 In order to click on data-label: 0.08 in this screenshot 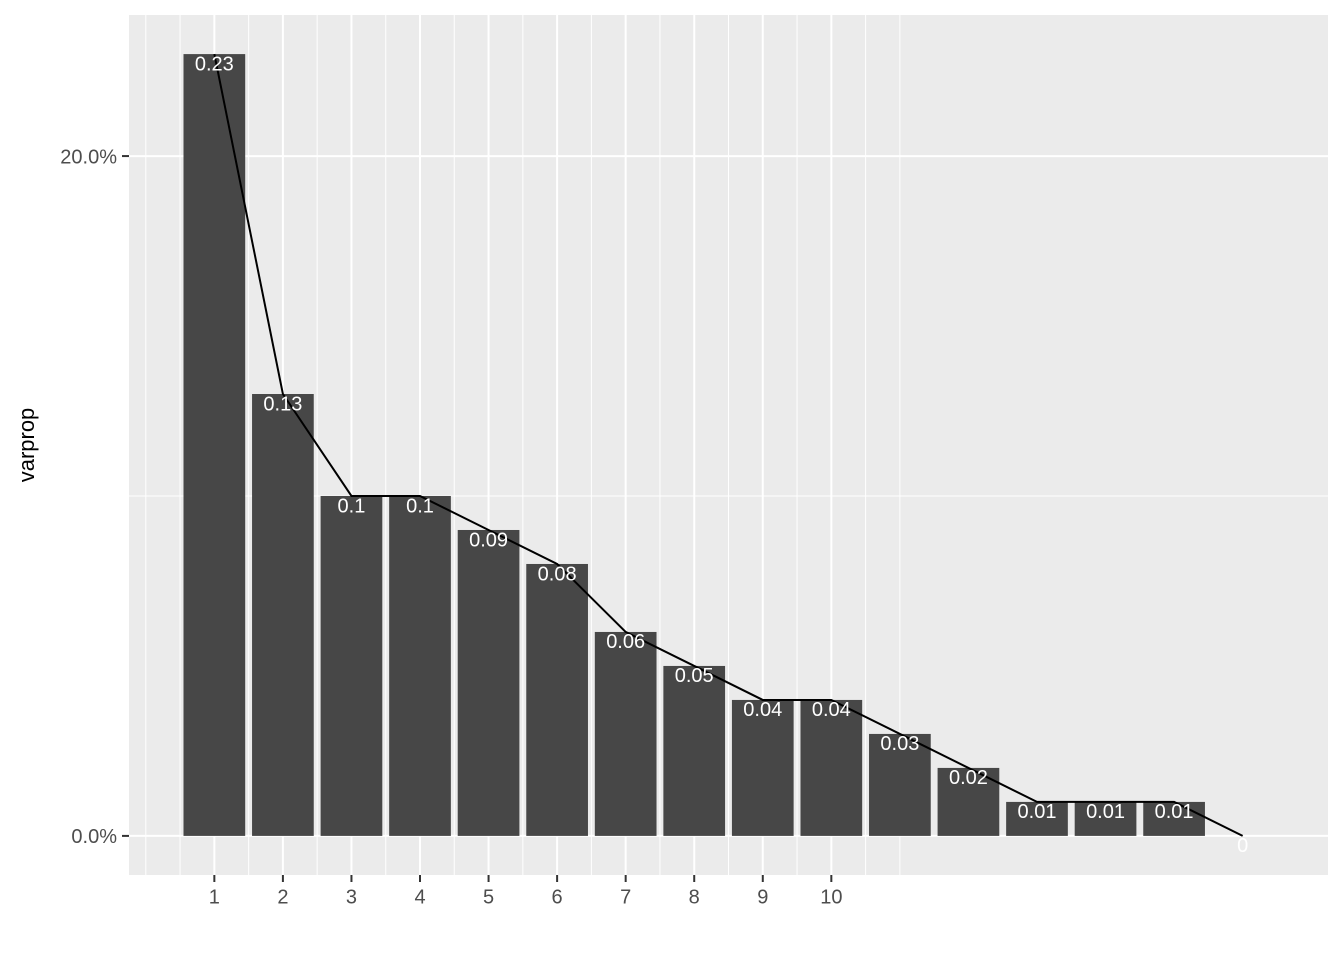, I will do `click(557, 574)`.